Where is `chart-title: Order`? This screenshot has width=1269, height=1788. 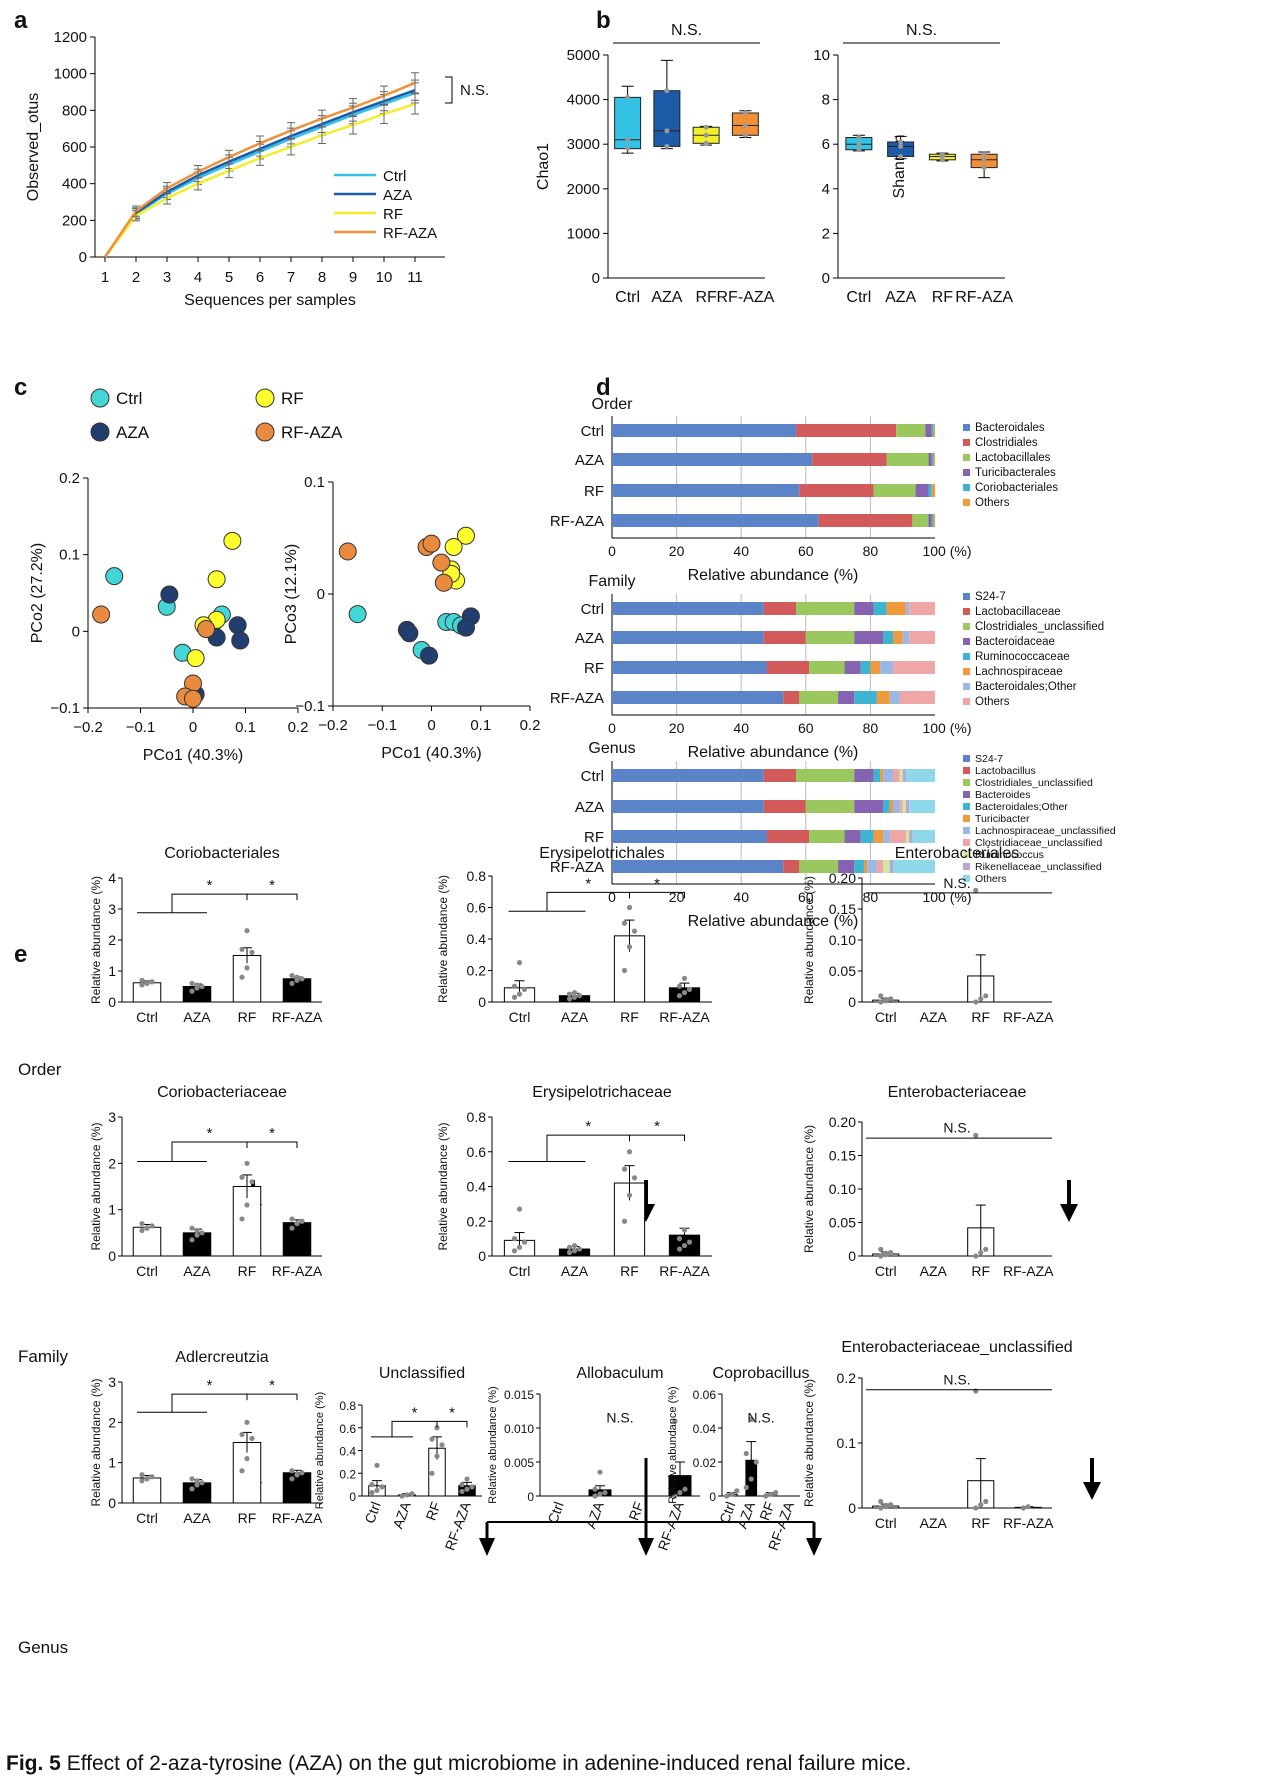 chart-title: Order is located at coordinates (613, 404).